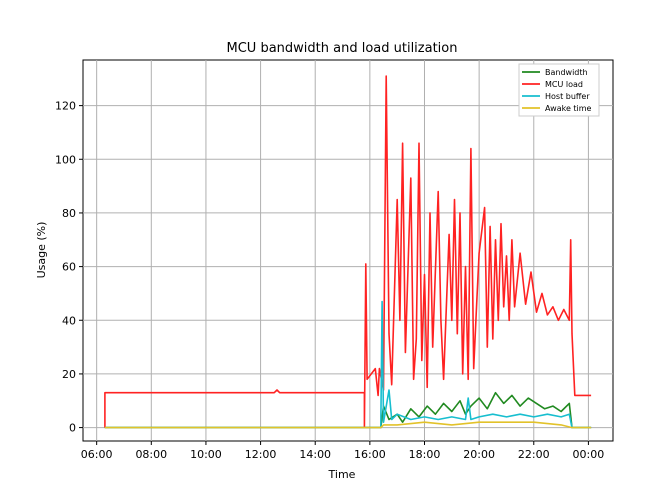 This screenshot has height=500, width=666. What do you see at coordinates (151, 454) in the screenshot?
I see `x-tick-label: 08:00` at bounding box center [151, 454].